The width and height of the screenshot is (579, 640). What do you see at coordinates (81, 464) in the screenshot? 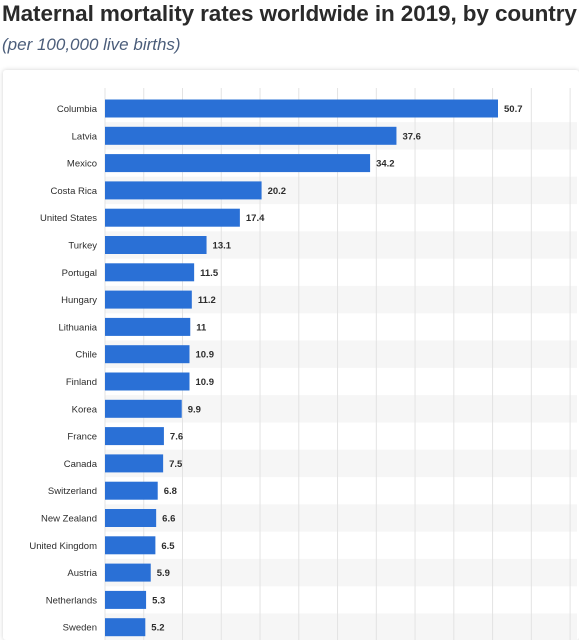
I see `category-label: Canada` at bounding box center [81, 464].